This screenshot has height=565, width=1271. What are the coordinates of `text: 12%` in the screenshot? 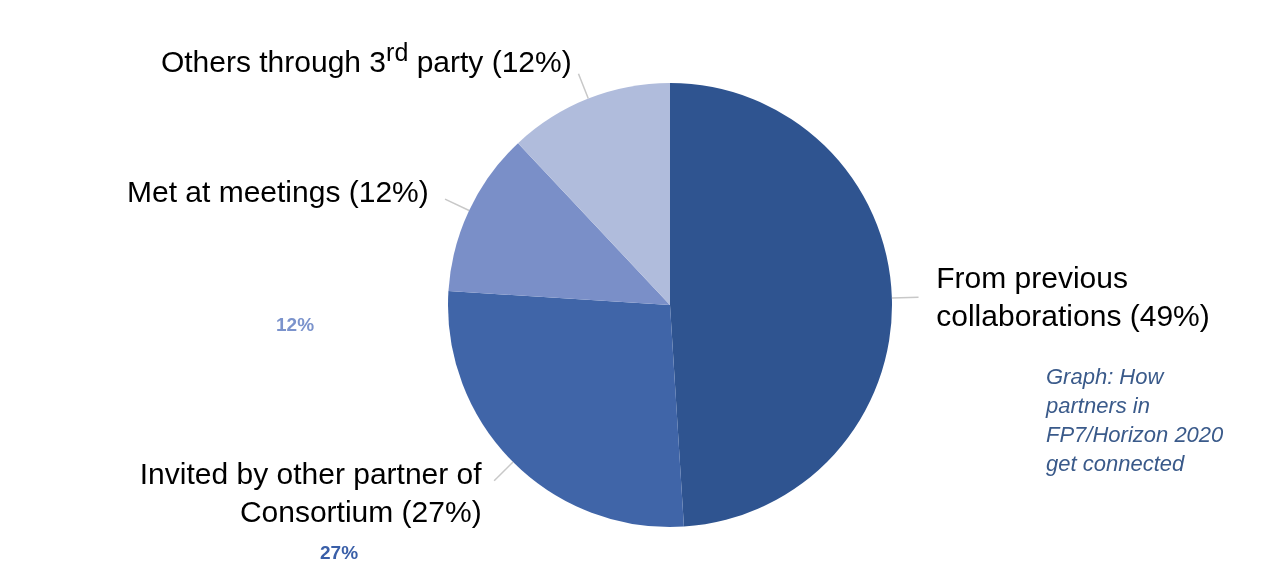 It's located at (295, 325).